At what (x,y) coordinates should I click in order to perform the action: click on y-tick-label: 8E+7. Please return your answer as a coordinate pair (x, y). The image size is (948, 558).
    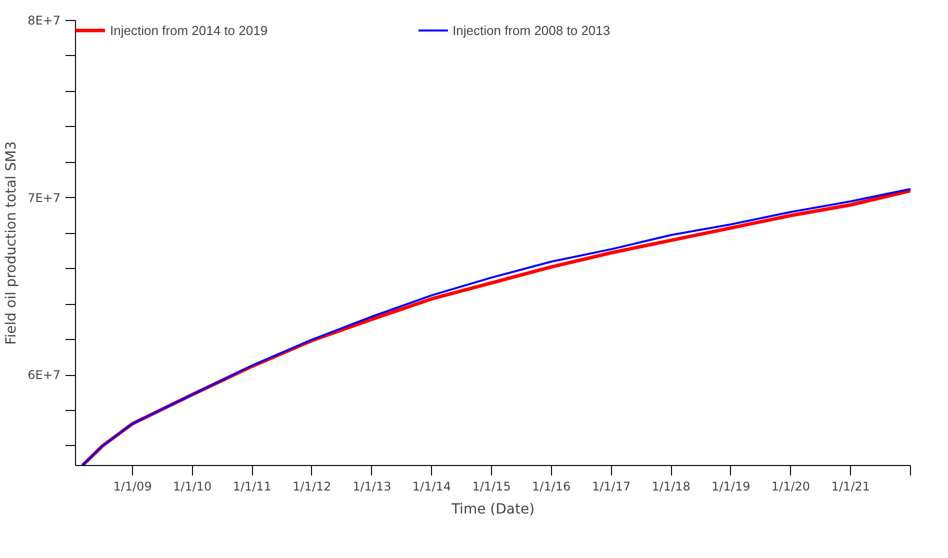
    Looking at the image, I should click on (44, 21).